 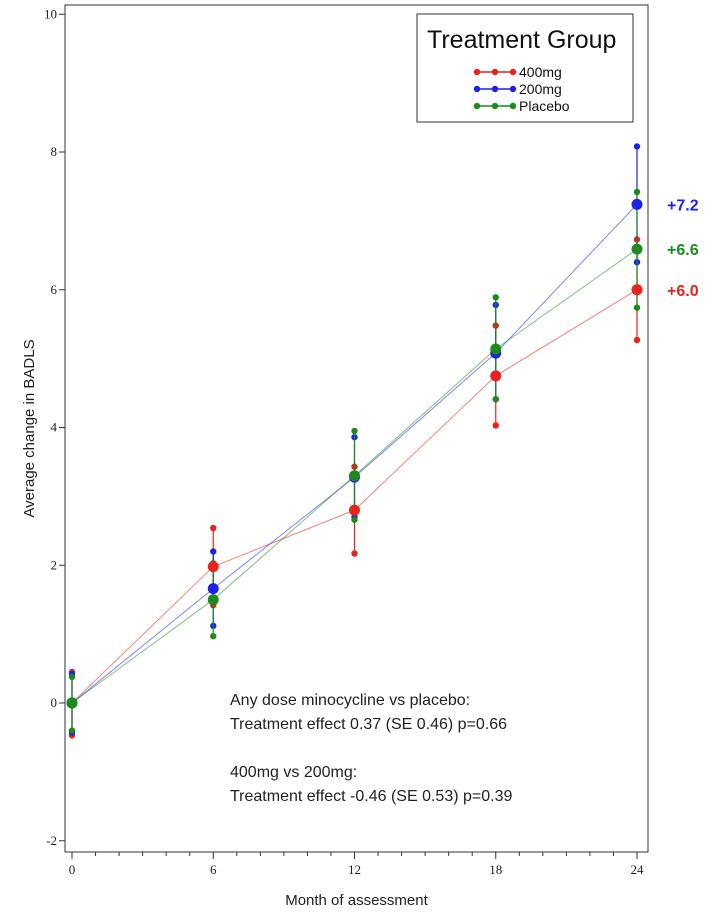 I want to click on y-tick-label: 0, so click(x=54, y=702).